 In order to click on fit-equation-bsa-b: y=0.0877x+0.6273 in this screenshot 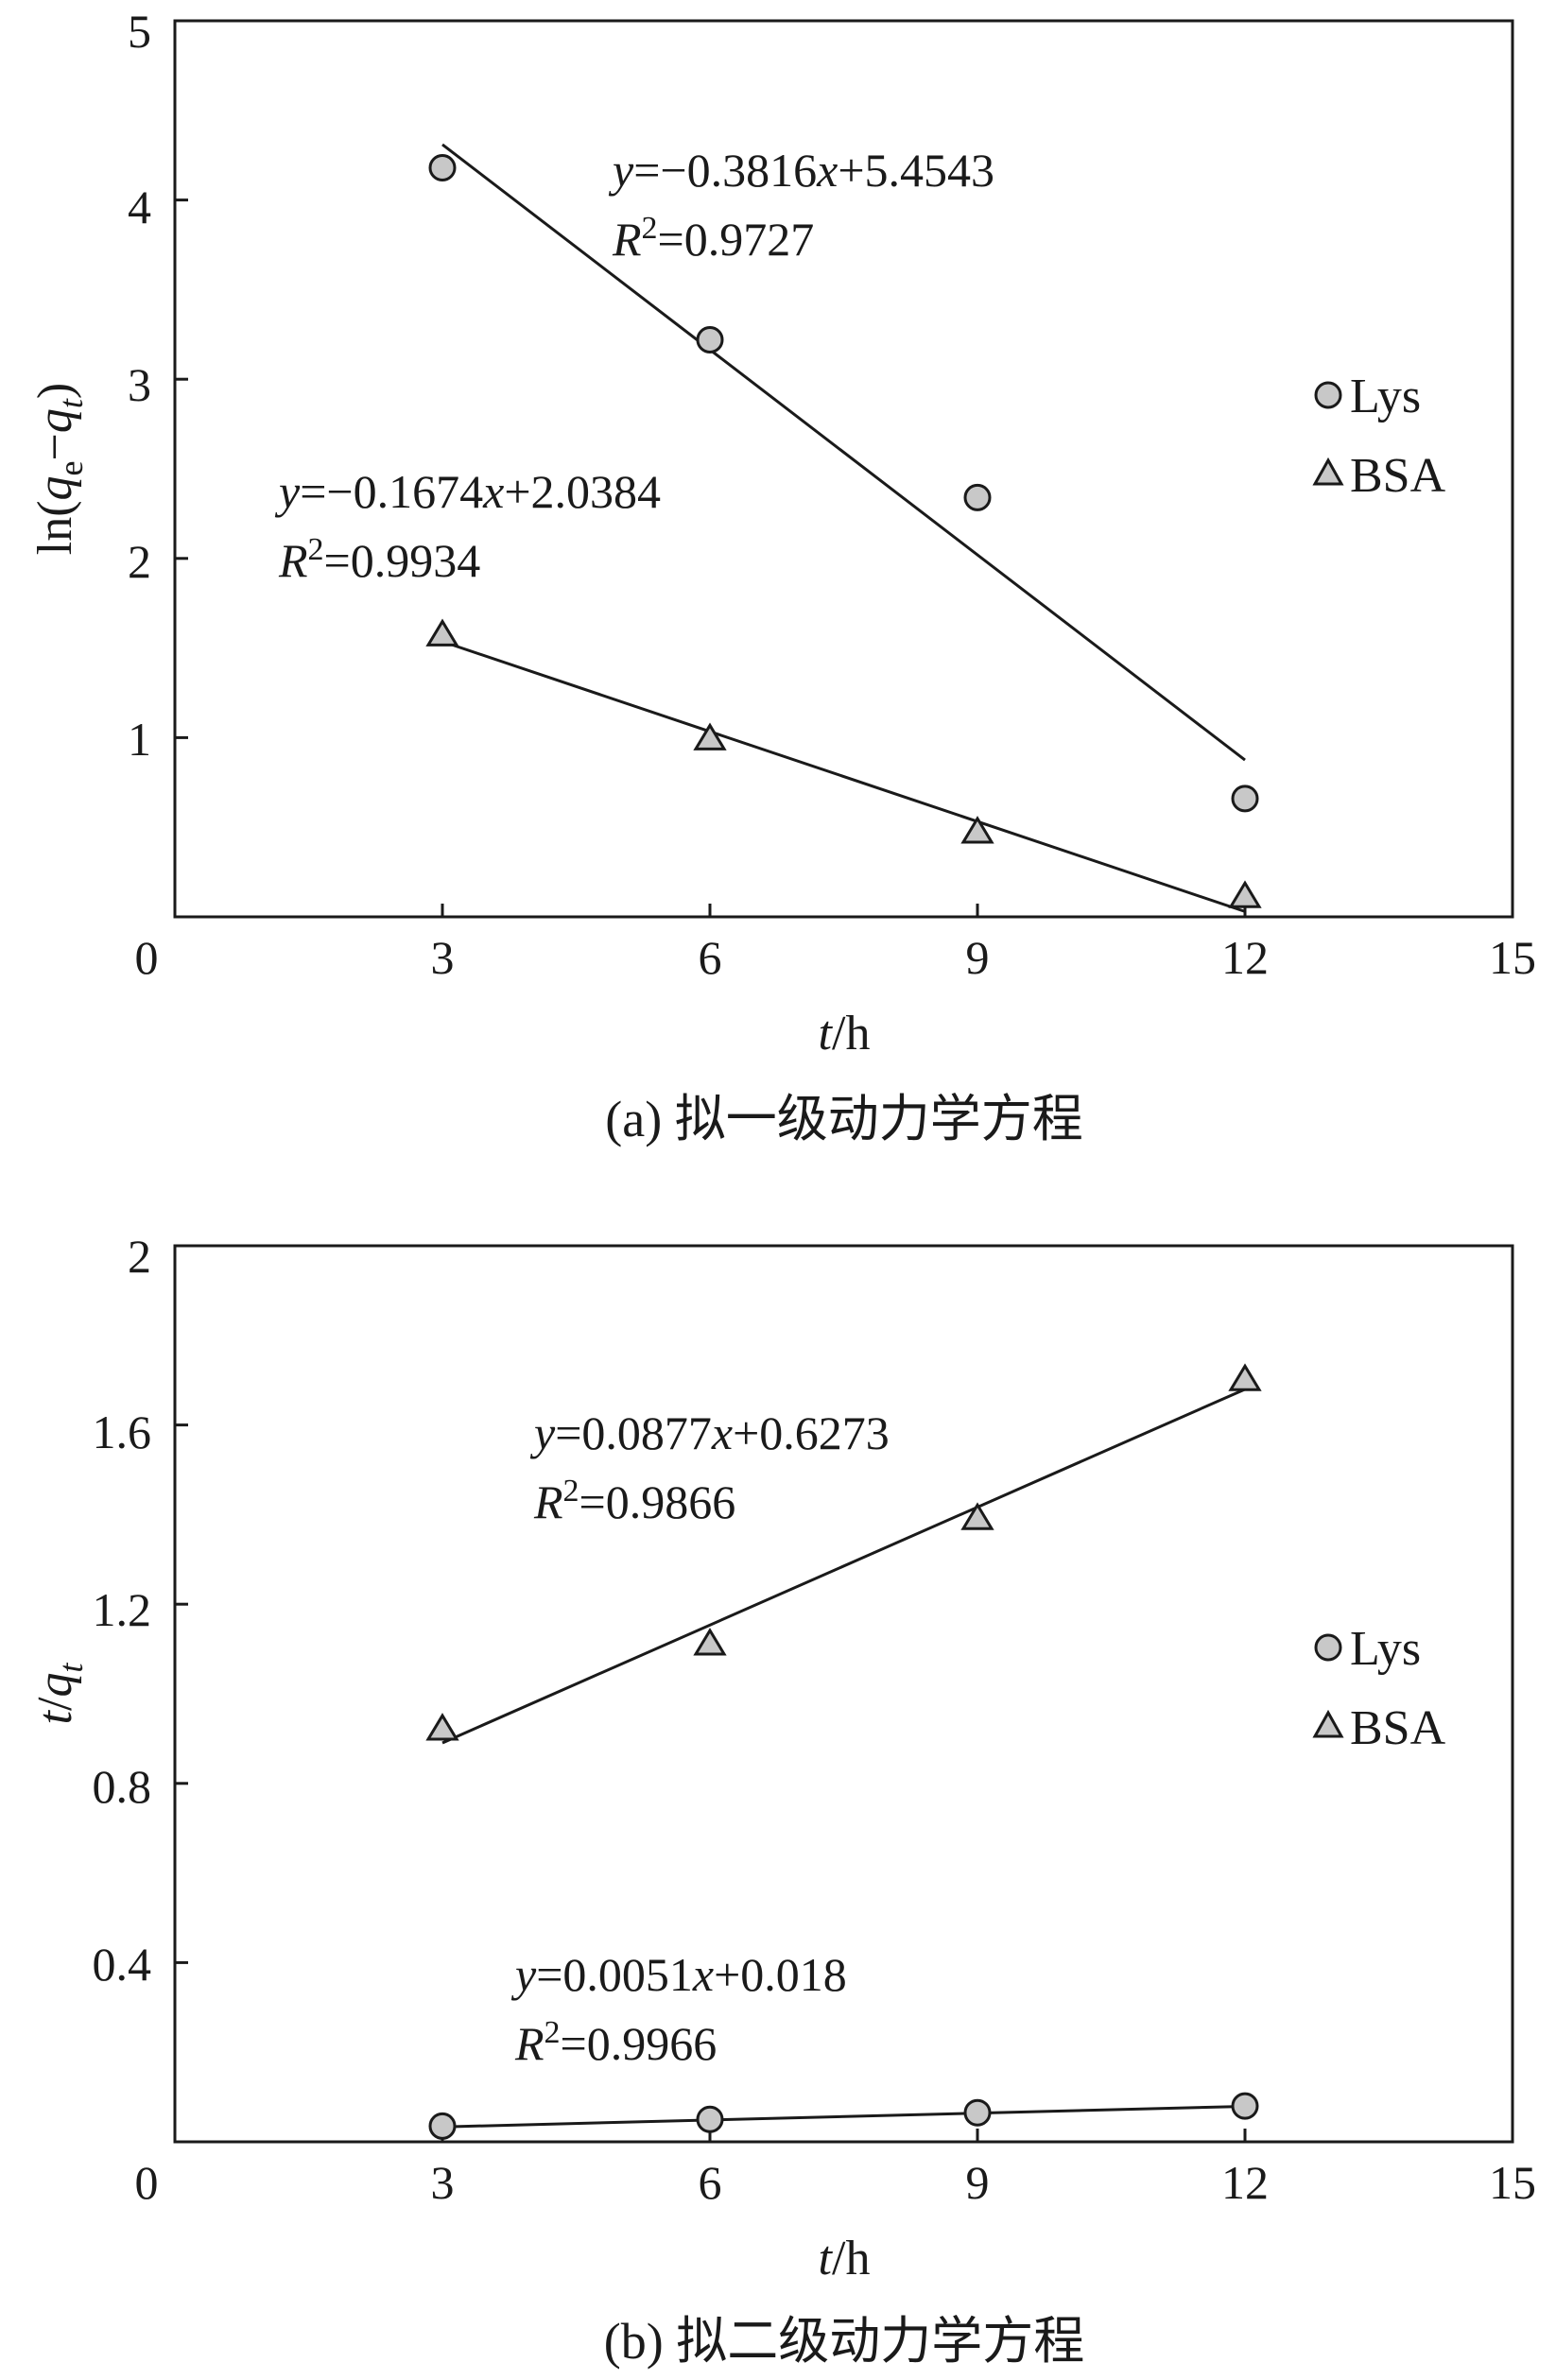, I will do `click(710, 1432)`.